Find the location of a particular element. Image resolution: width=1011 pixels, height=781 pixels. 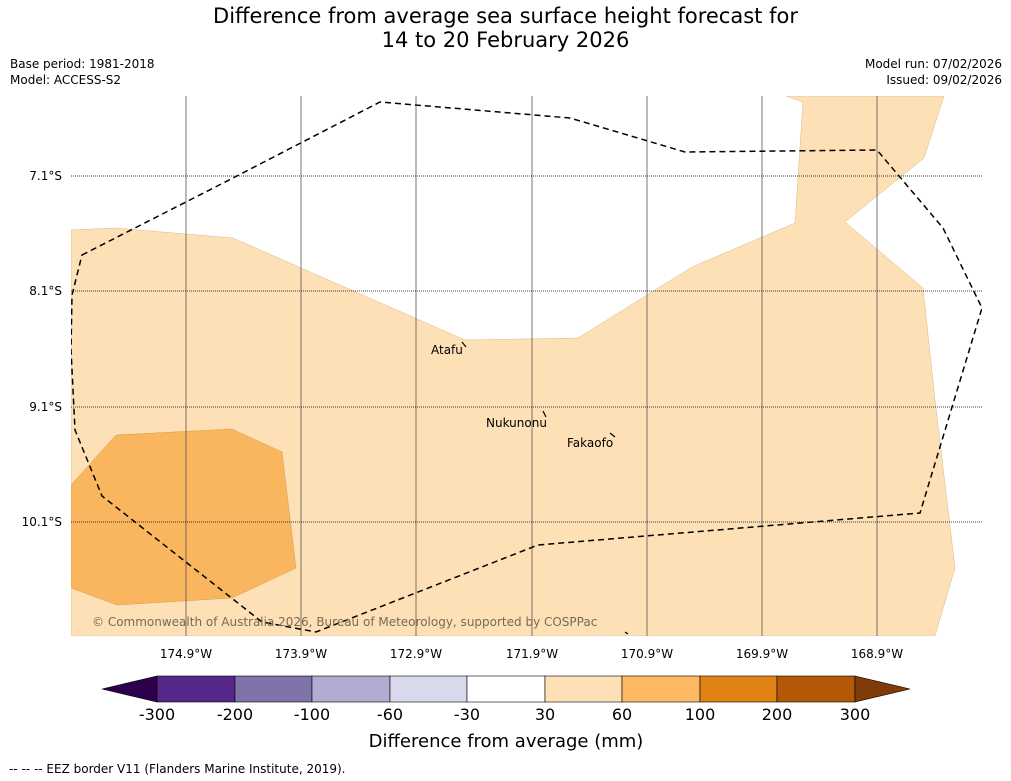

place-fakaofo: Fakaofo is located at coordinates (590, 443).